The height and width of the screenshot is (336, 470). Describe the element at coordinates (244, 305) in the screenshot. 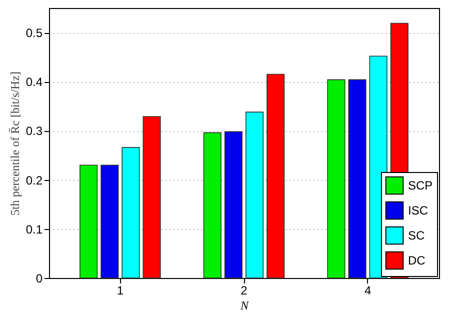

I see `x-axis-title: N` at that location.